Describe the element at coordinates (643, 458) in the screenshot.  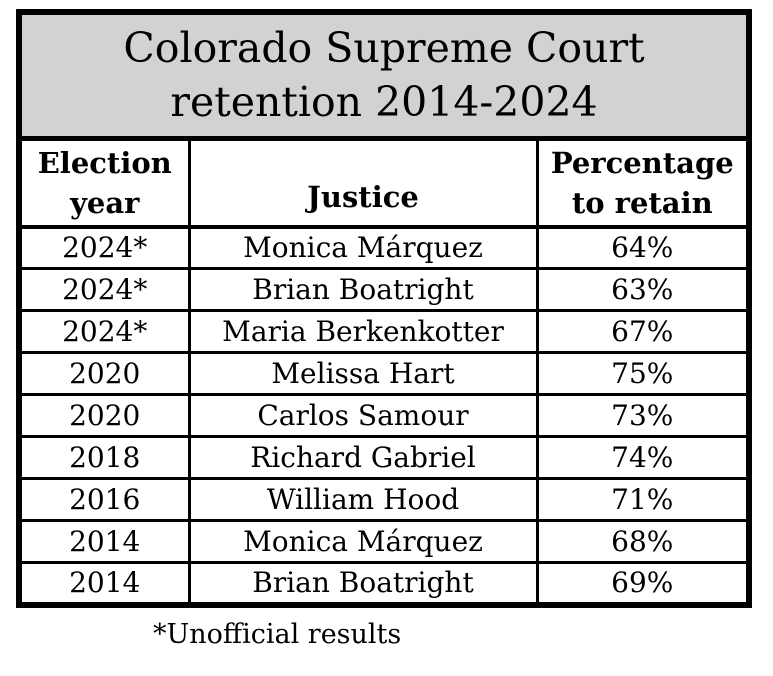
I see `cell-percentage: 74%` at that location.